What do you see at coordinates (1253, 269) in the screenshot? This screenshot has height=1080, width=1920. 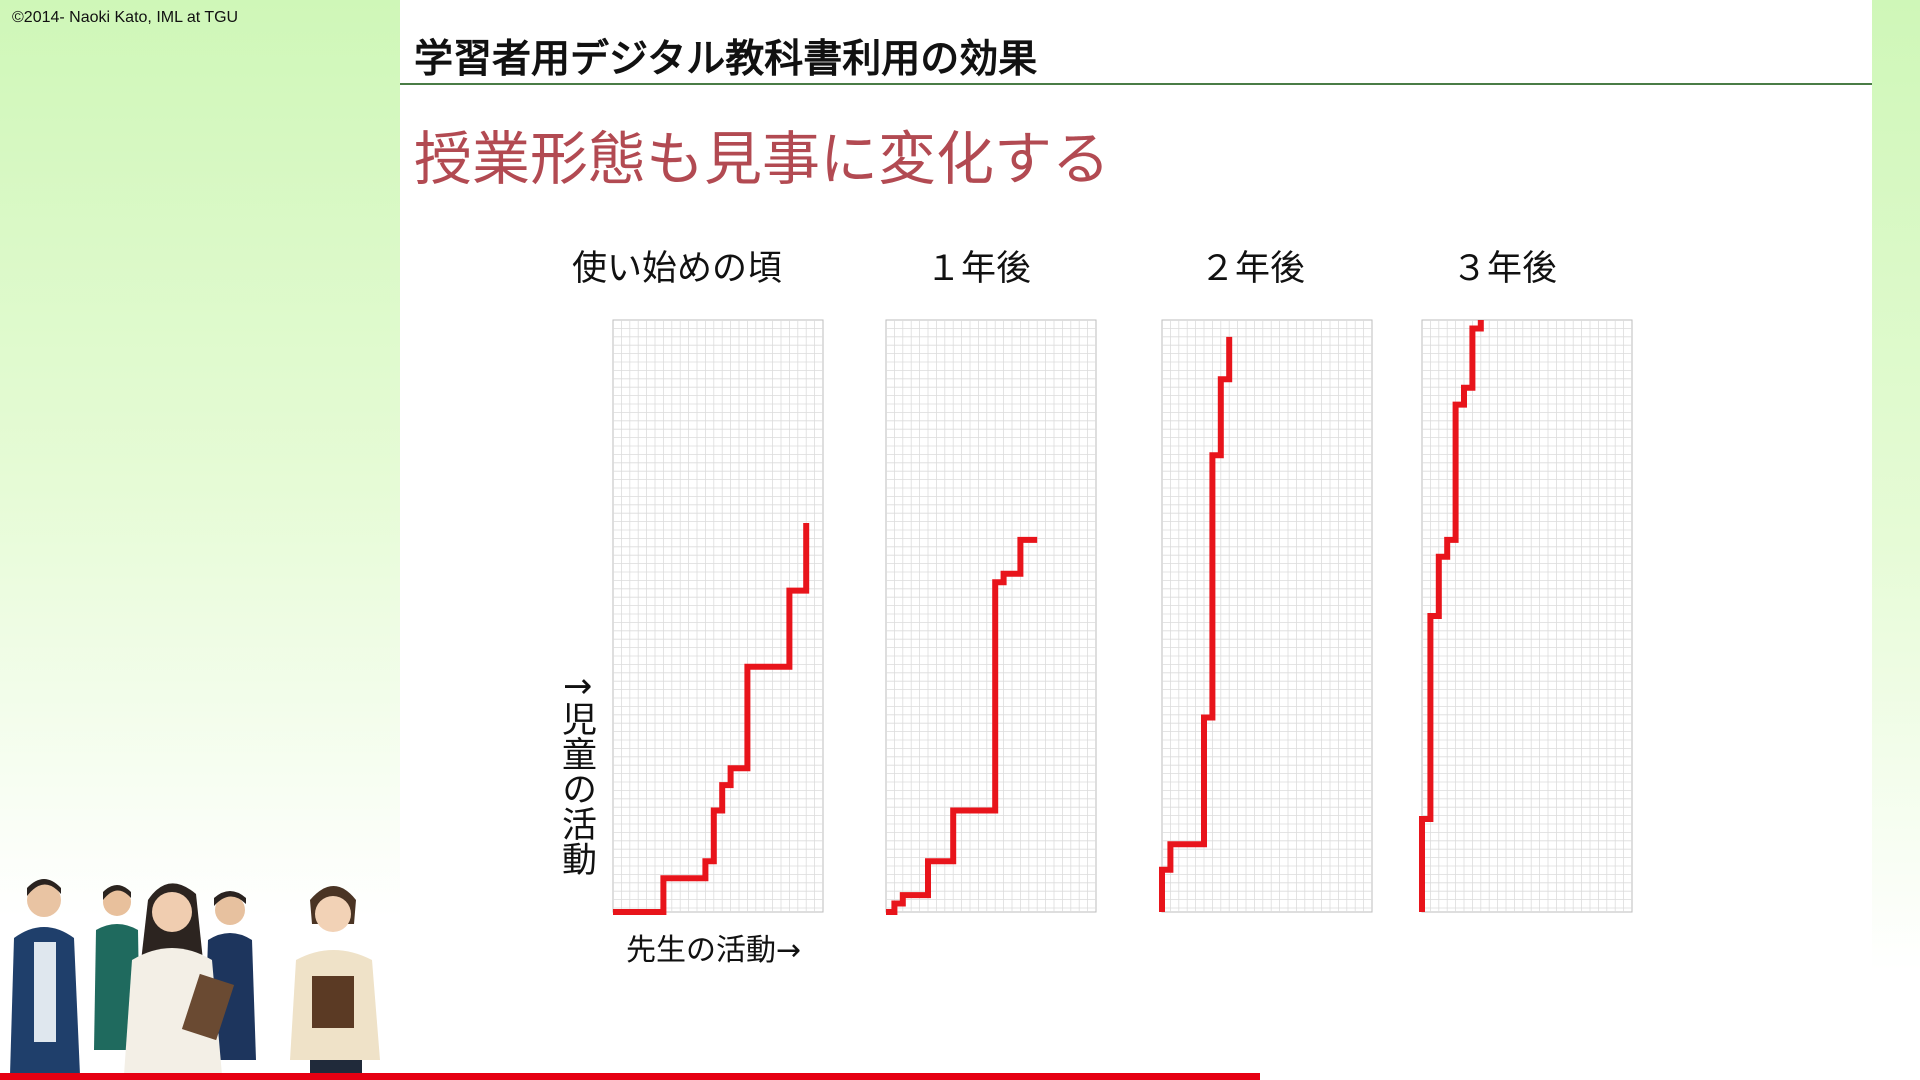 I see `panel-title-3: ２年後` at bounding box center [1253, 269].